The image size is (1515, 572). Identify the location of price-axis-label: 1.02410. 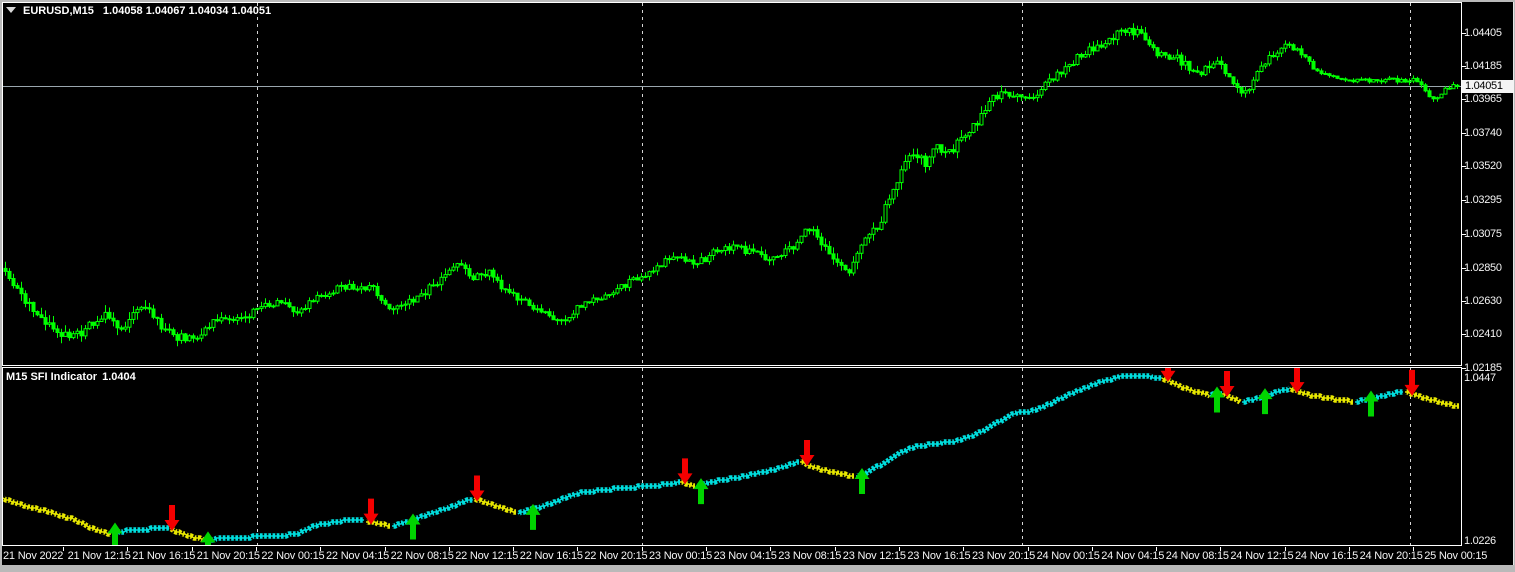
(1483, 333).